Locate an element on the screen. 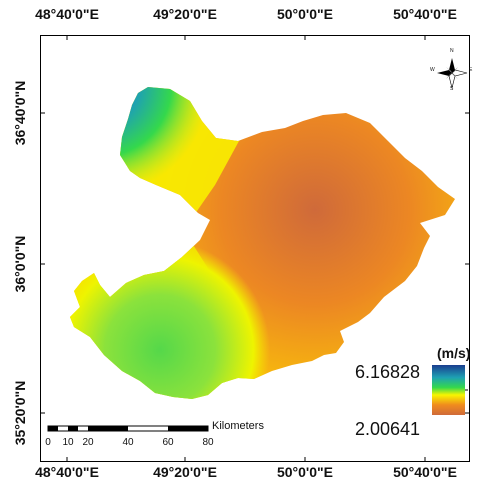 This screenshot has height=487, width=489. bottom-tick-label: 48°40'0"E is located at coordinates (67, 472).